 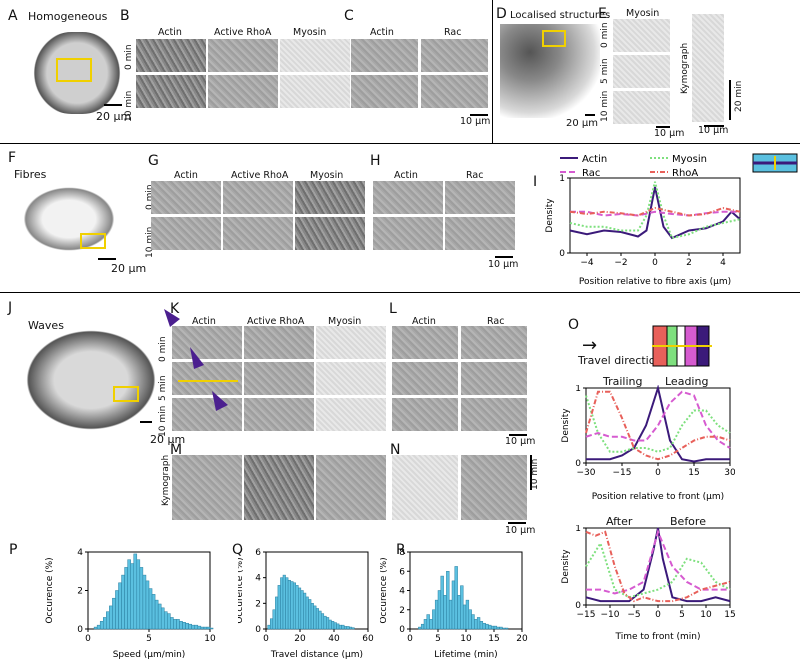 What do you see at coordinates (204, 321) in the screenshot?
I see `panel-k-col-actin: Actin` at bounding box center [204, 321].